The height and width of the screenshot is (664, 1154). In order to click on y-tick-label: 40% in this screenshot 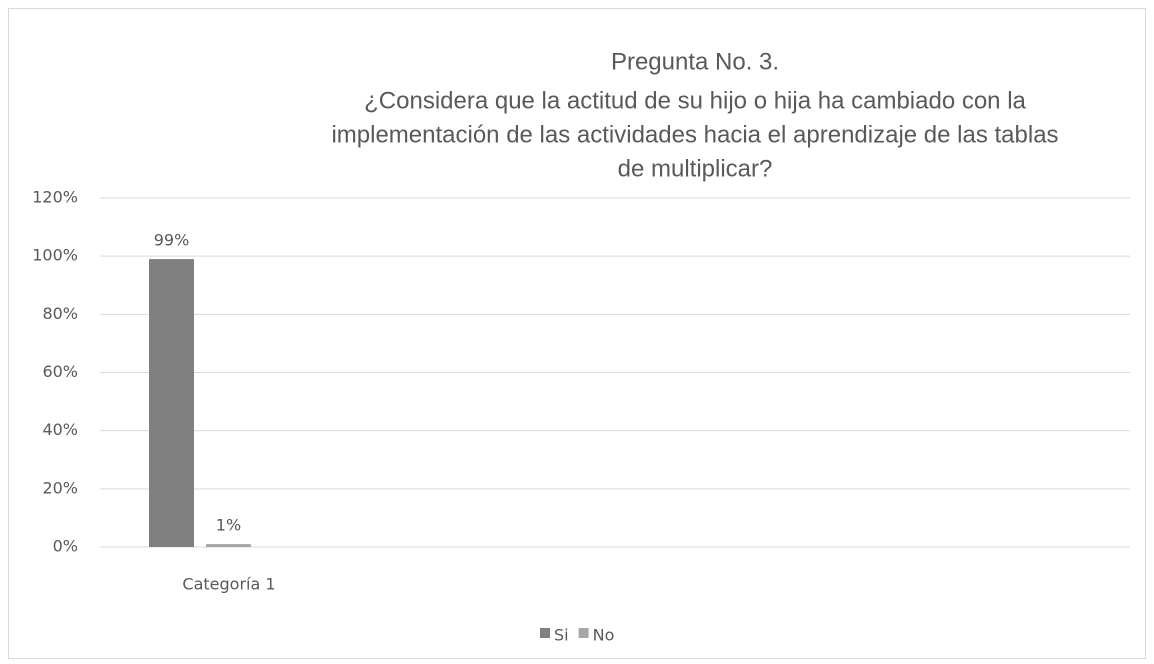, I will do `click(60, 429)`.